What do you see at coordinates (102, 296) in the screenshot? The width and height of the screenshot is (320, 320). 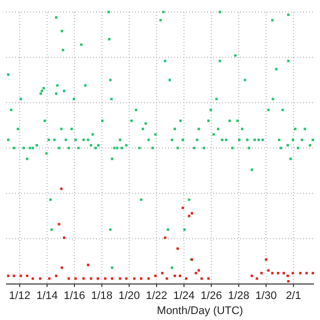 I see `x-tick-label: 1/18` at bounding box center [102, 296].